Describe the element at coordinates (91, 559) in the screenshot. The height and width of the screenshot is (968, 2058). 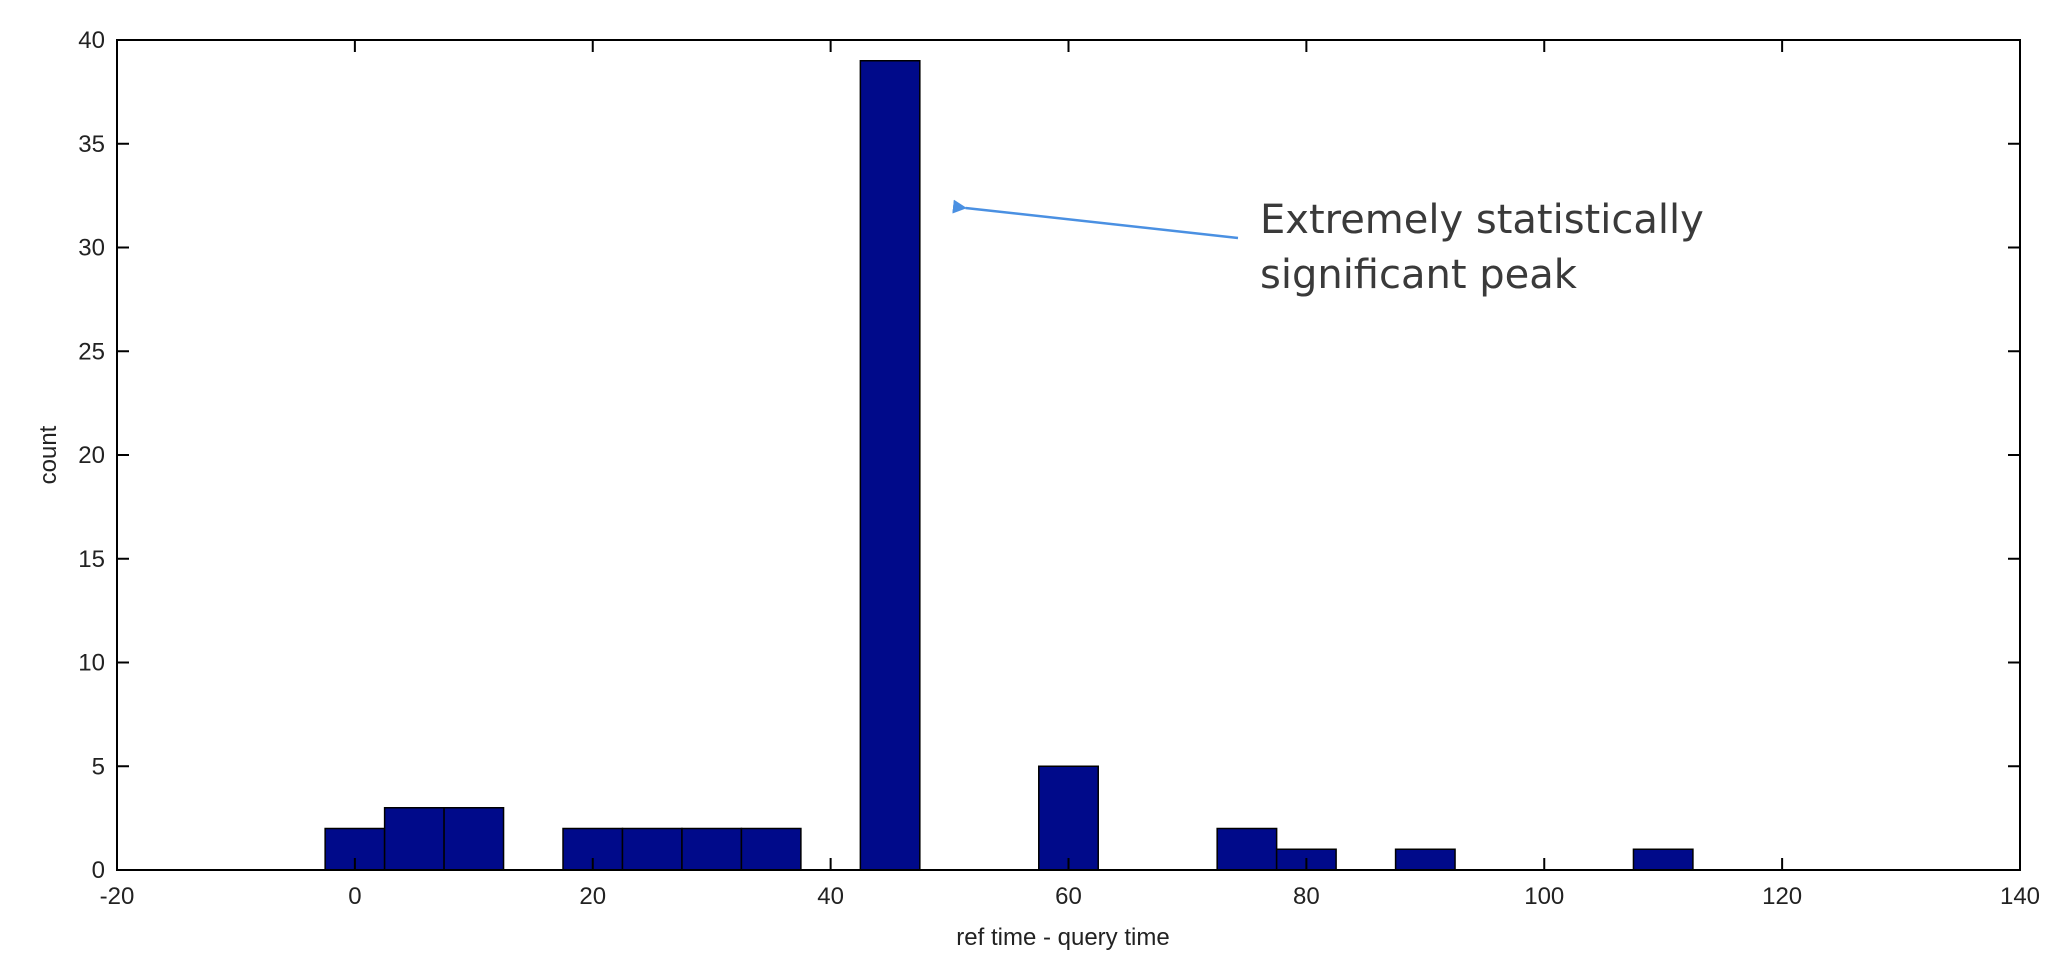
I see `y-tick-label-3: 15` at that location.